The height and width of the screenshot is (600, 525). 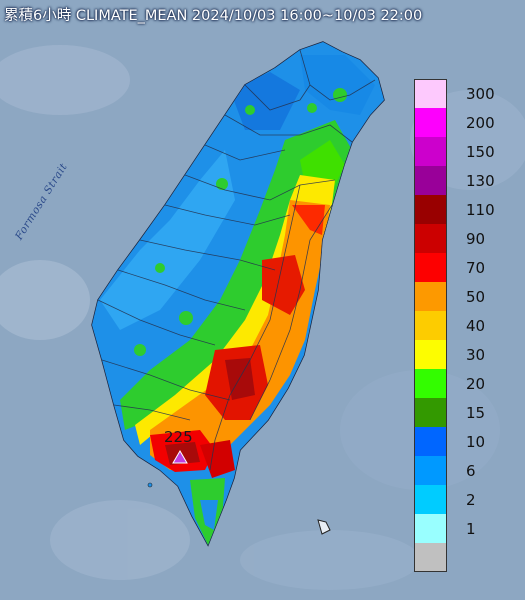 What do you see at coordinates (480, 181) in the screenshot?
I see `legend-label: 130` at bounding box center [480, 181].